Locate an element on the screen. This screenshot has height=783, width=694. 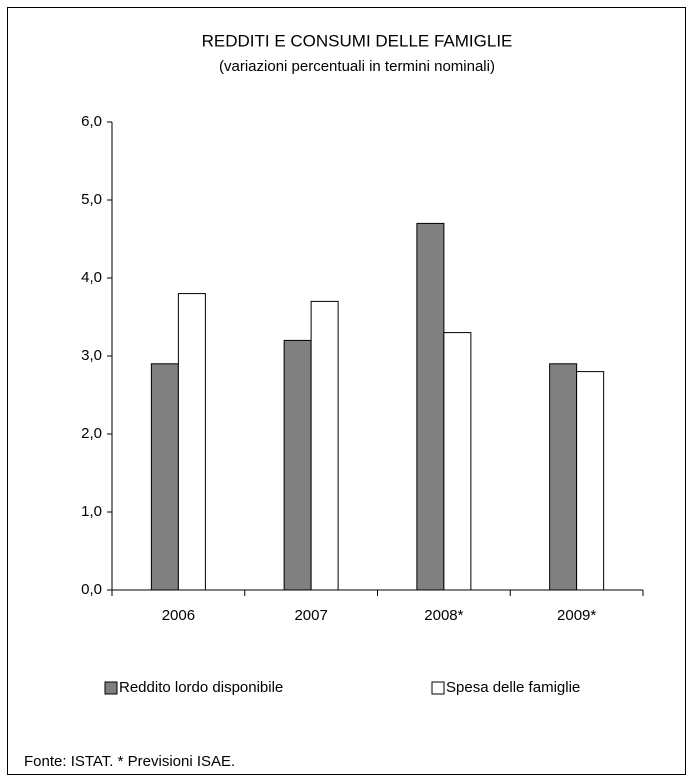
legend-label: Spesa delle famiglie is located at coordinates (513, 687).